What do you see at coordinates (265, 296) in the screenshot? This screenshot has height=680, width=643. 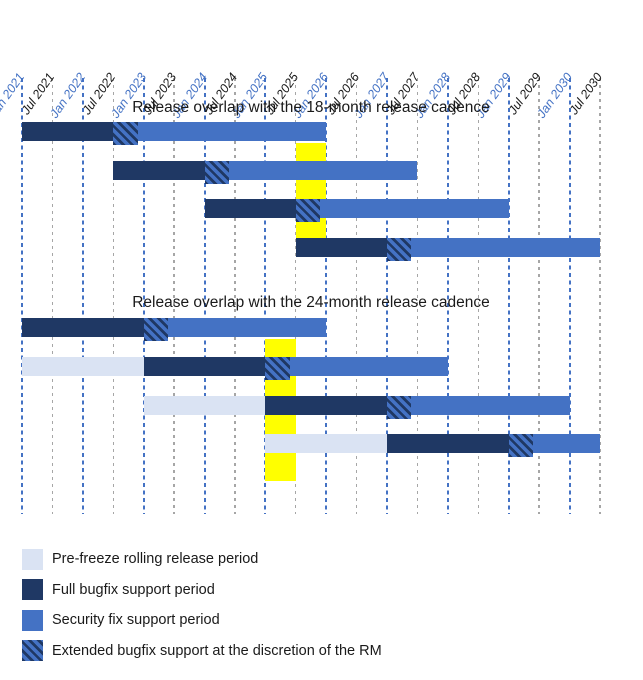 I see `gridline-jan-2025` at bounding box center [265, 296].